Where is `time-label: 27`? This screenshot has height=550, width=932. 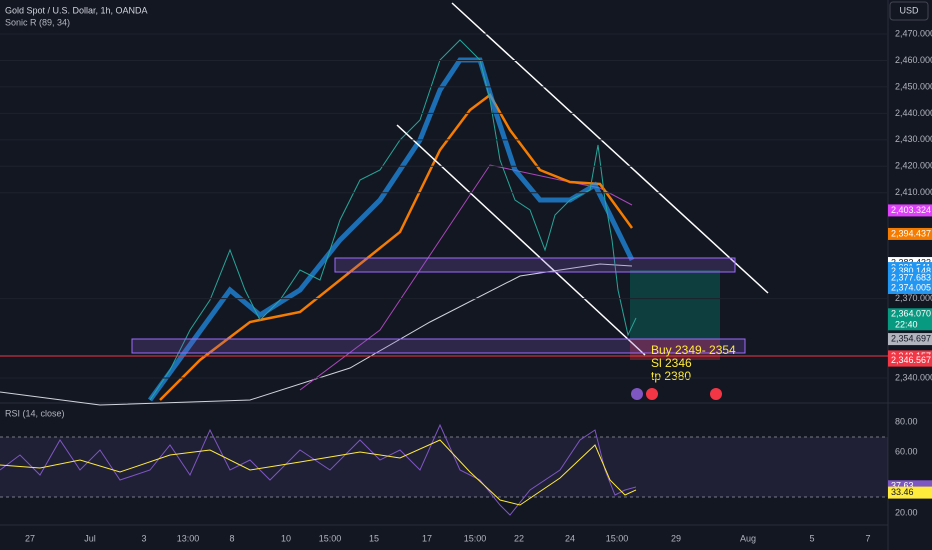
time-label: 27 is located at coordinates (30, 538).